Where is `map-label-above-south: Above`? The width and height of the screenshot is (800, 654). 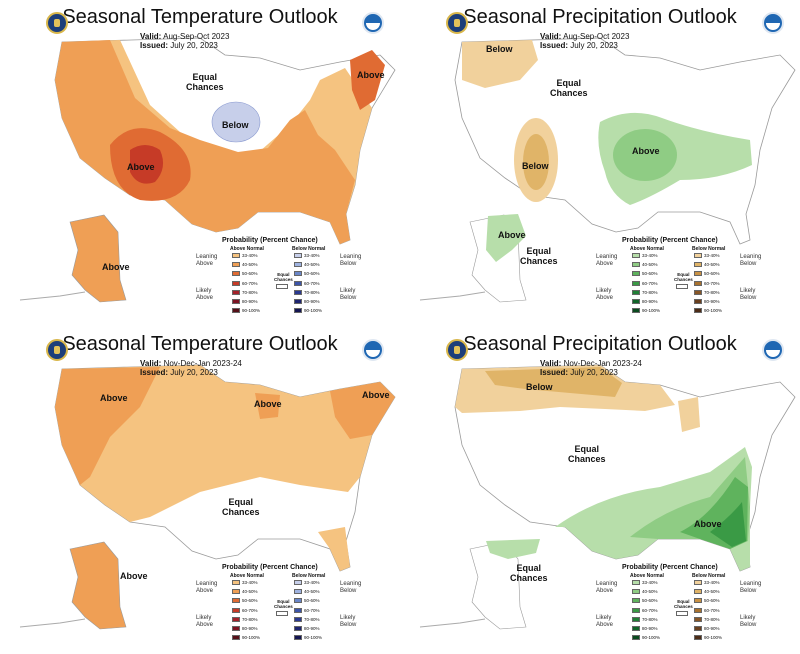
map-label-above-south: Above is located at coordinates (708, 524).